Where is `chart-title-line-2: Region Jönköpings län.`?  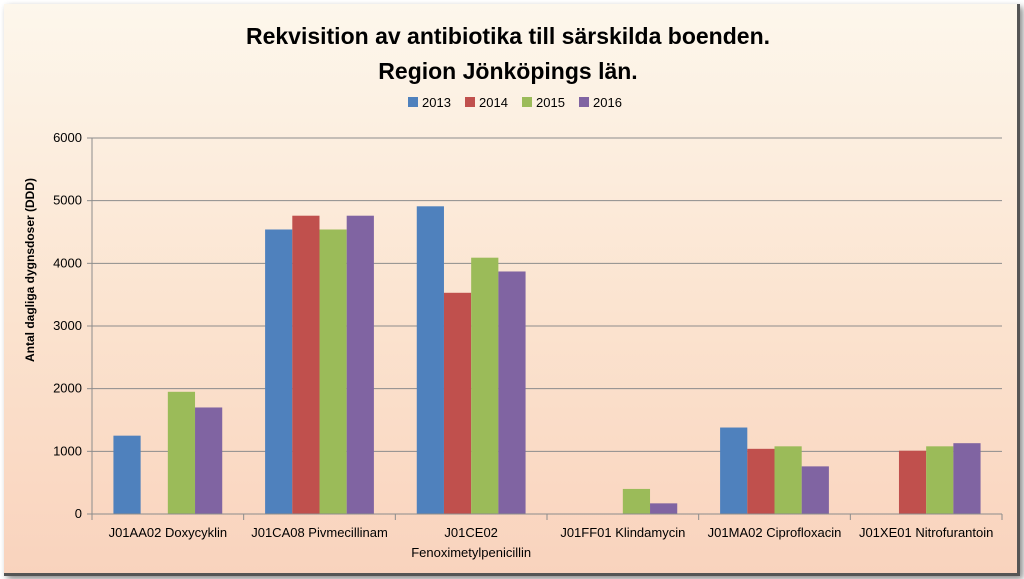 chart-title-line-2: Region Jönköpings län. is located at coordinates (507, 71).